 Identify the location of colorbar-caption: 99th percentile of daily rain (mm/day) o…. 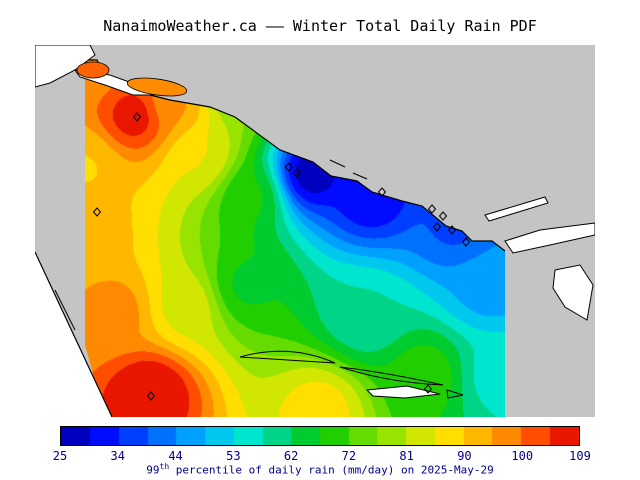
(320, 469).